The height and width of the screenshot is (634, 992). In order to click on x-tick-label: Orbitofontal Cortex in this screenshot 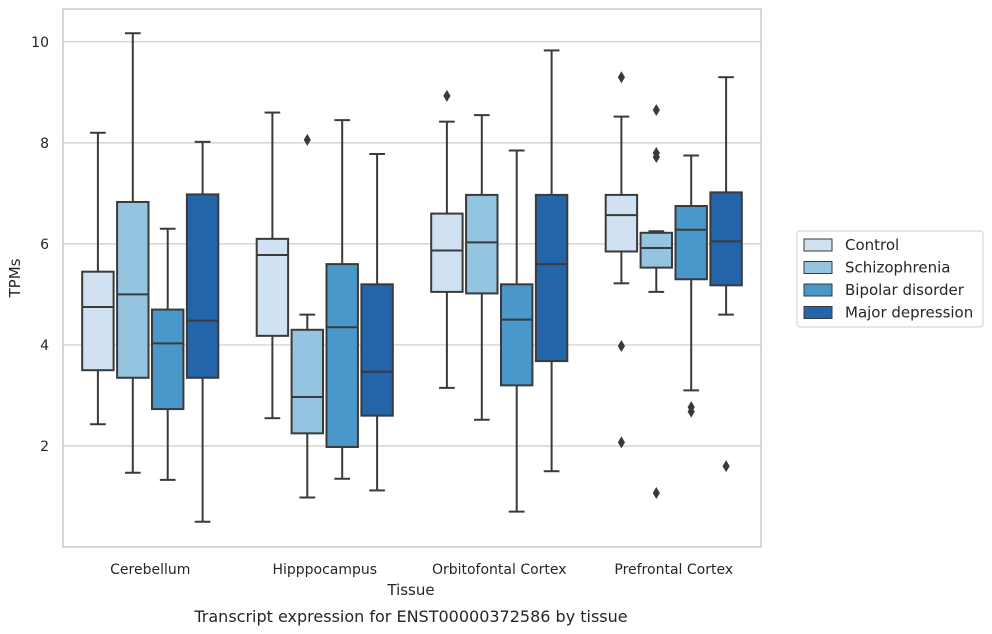, I will do `click(499, 570)`.